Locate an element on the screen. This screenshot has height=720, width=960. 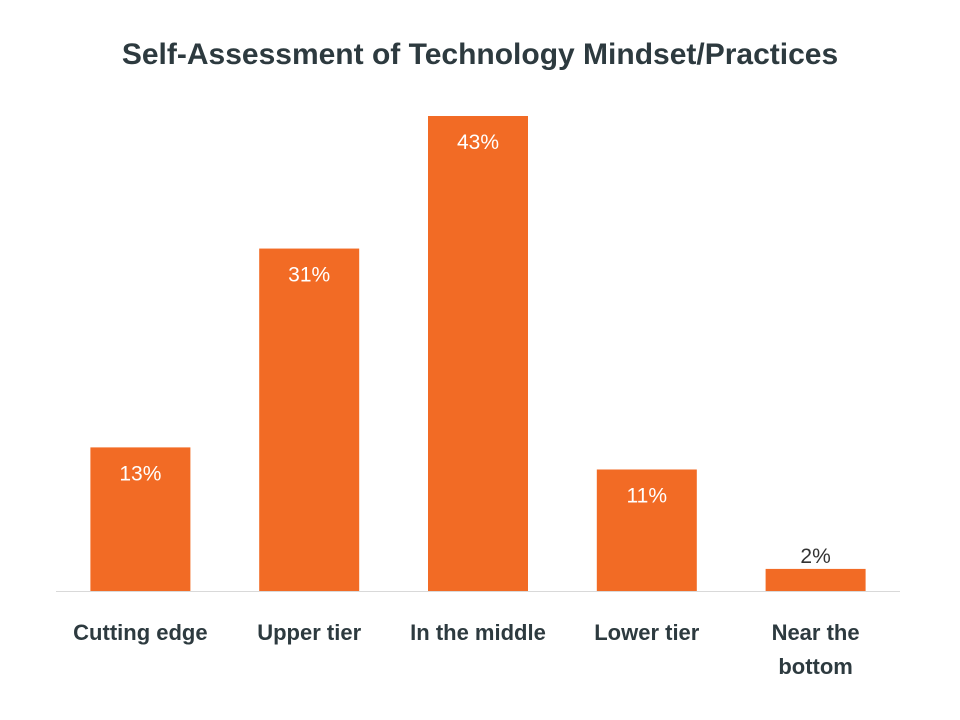
x-tick-label-line: Lower tier is located at coordinates (647, 632).